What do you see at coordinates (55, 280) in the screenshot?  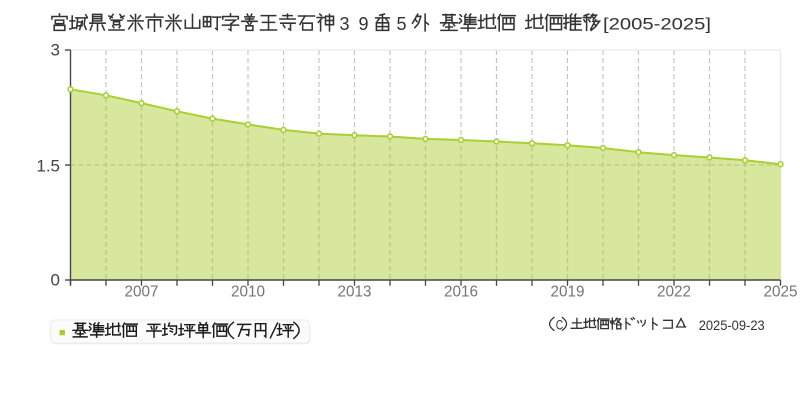 I see `svg-text: 0` at bounding box center [55, 280].